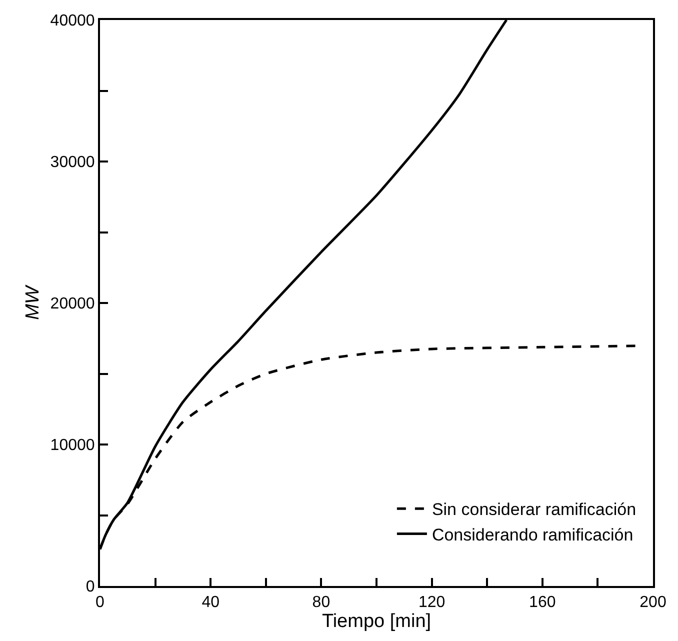 Image resolution: width=678 pixels, height=641 pixels. I want to click on y-tick-label: 40000, so click(72, 21).